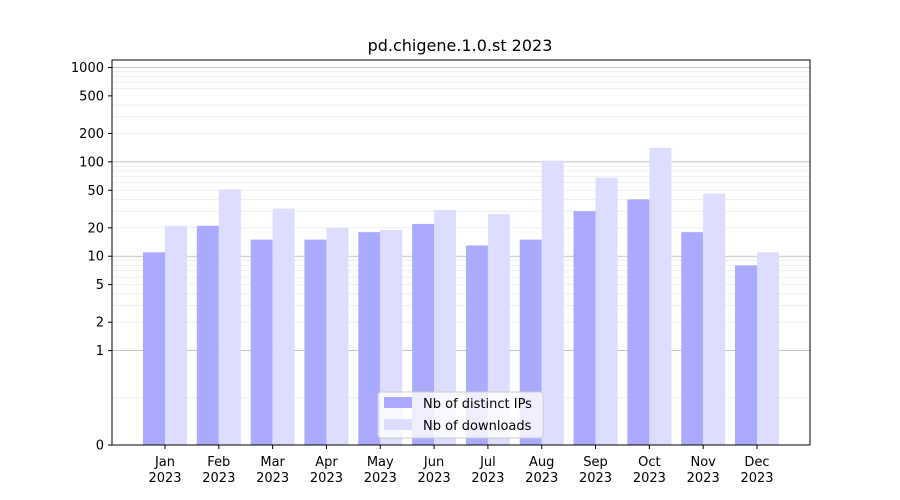 The width and height of the screenshot is (900, 500). What do you see at coordinates (477, 404) in the screenshot?
I see `legend-label-ips: Nb of distinct IPs` at bounding box center [477, 404].